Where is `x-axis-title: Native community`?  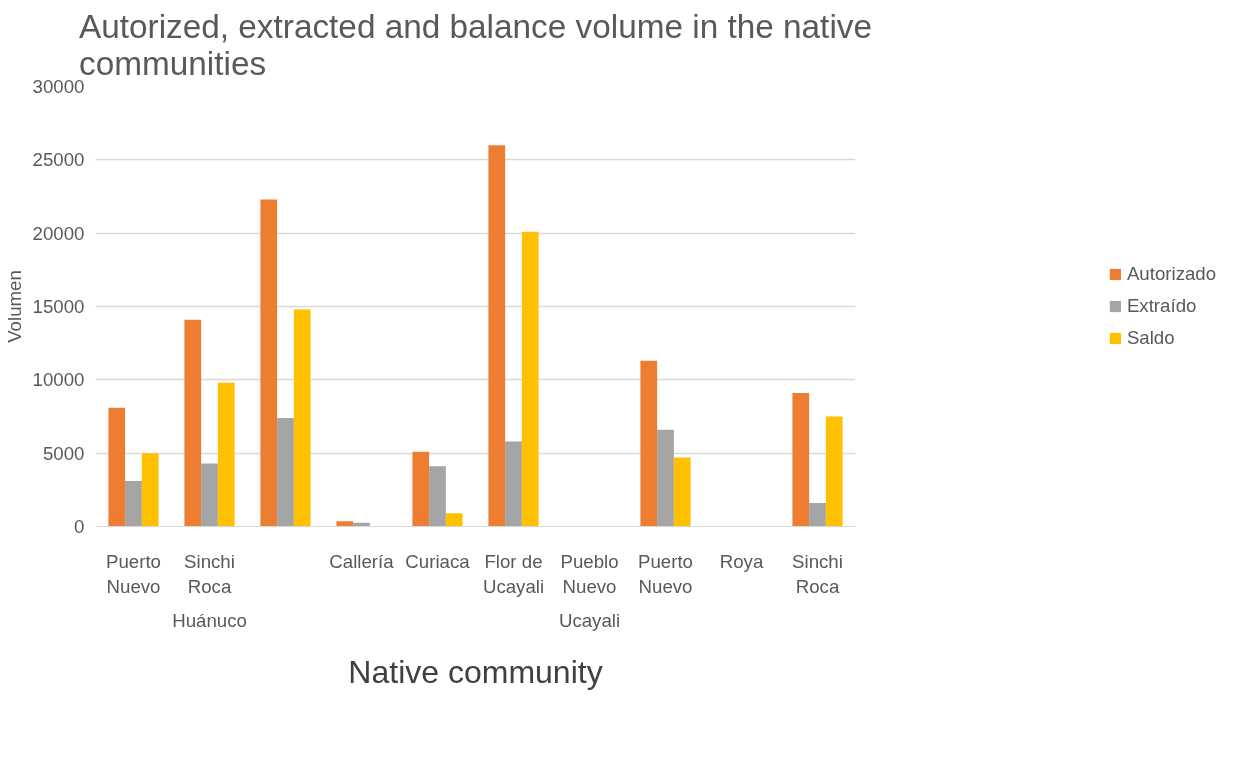
x-axis-title: Native community is located at coordinates (475, 671).